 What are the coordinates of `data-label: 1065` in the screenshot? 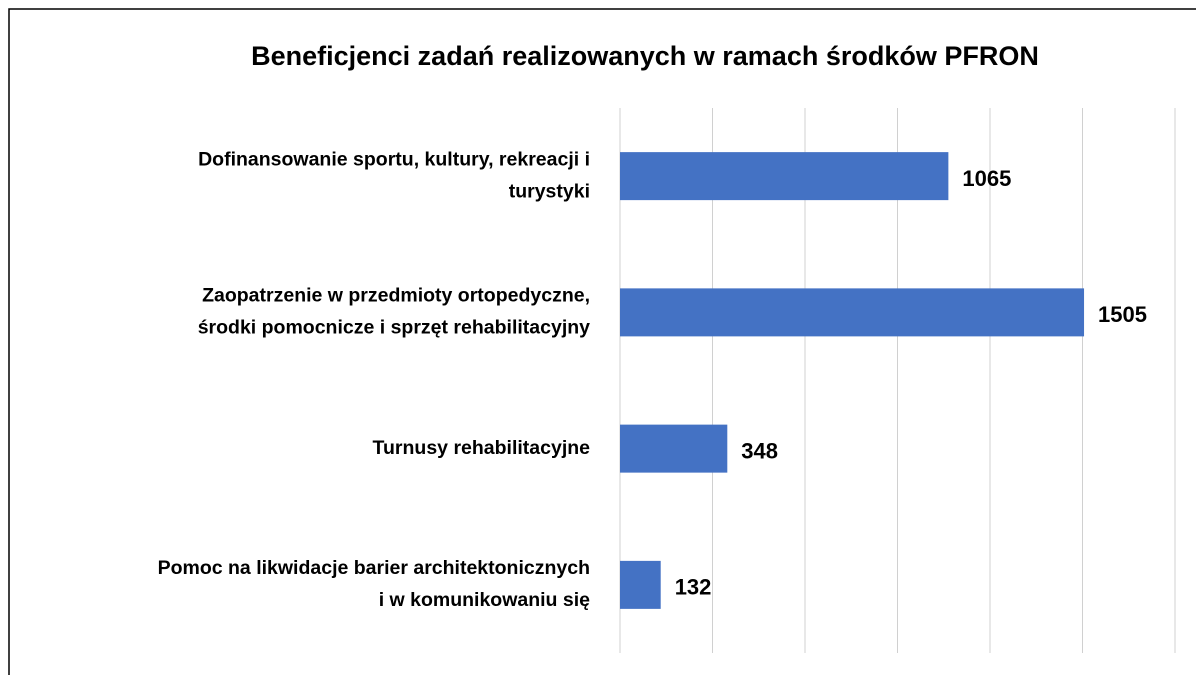 It's located at (986, 178).